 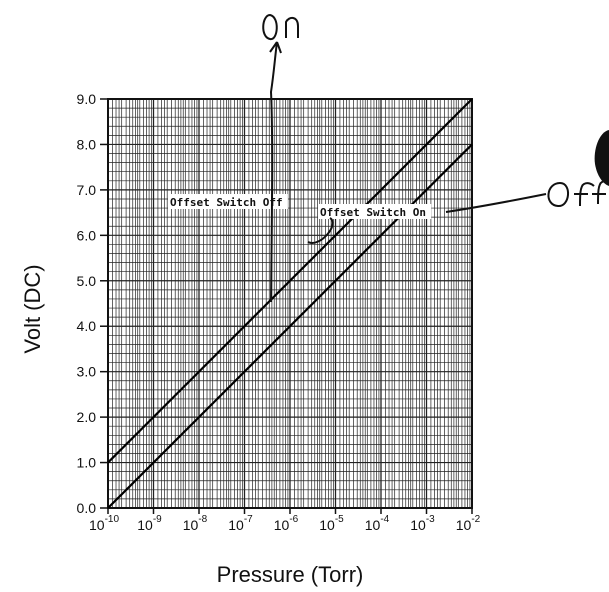 I want to click on y-tick-label: 6.0, so click(x=87, y=235).